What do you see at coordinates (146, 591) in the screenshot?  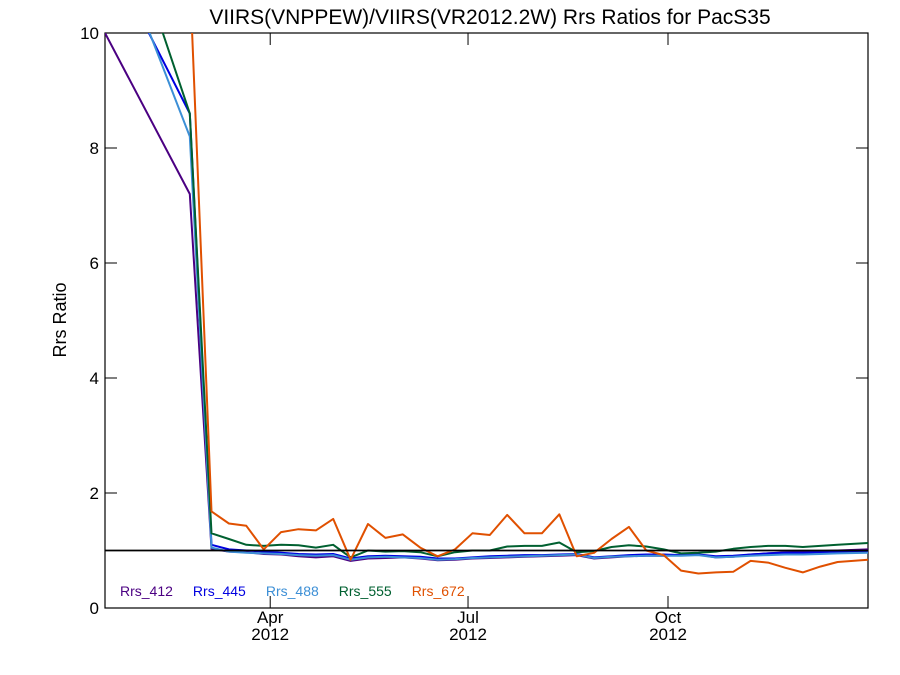 I see `legend-entry-rrs-412: Rrs_412` at bounding box center [146, 591].